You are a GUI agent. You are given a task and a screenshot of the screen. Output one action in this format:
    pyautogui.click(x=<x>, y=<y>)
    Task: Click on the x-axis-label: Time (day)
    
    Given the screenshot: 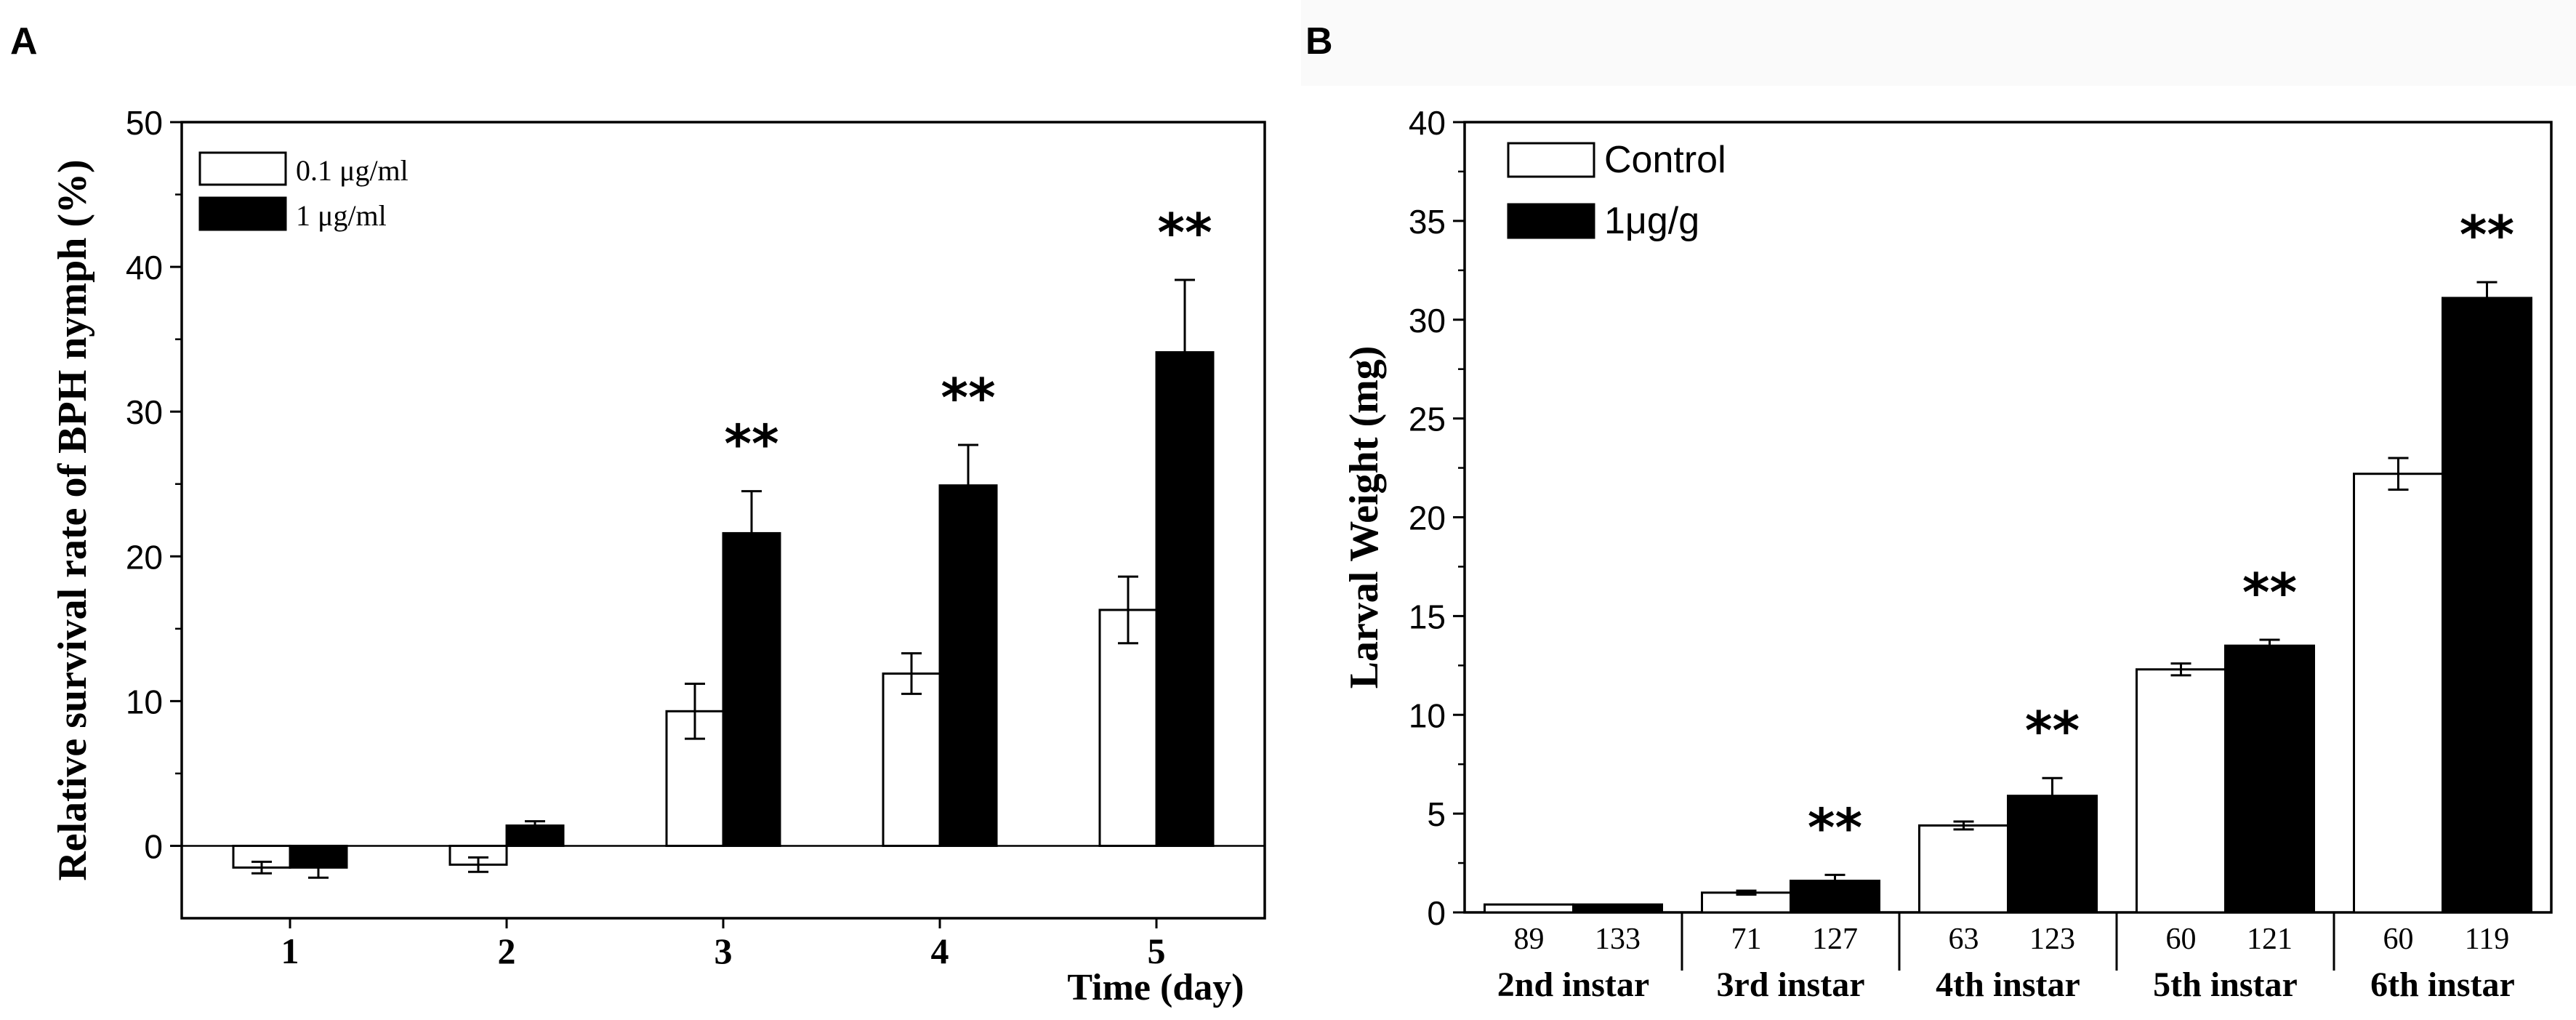 What is the action you would take?
    pyautogui.click(x=1155, y=987)
    